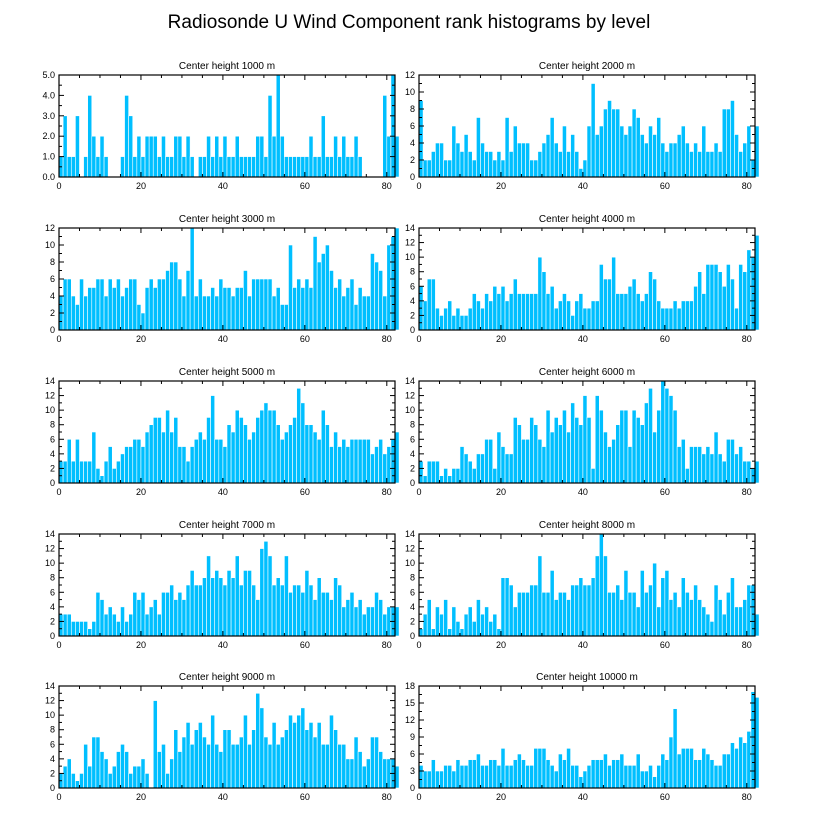 The height and width of the screenshot is (824, 818). What do you see at coordinates (587, 677) in the screenshot?
I see `panel-title: Center height 10000 m` at bounding box center [587, 677].